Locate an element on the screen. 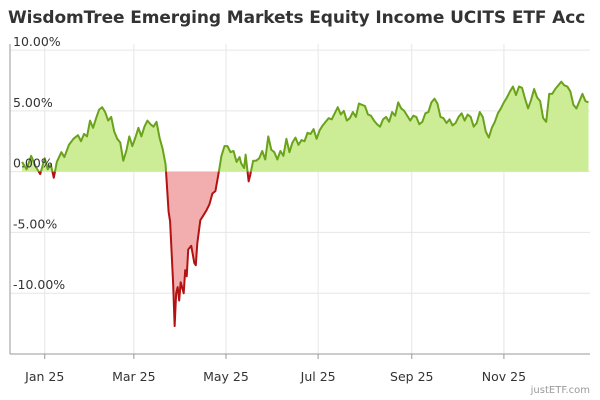 The image size is (600, 400). x-tick-label-1: Mar 25 is located at coordinates (133, 376).